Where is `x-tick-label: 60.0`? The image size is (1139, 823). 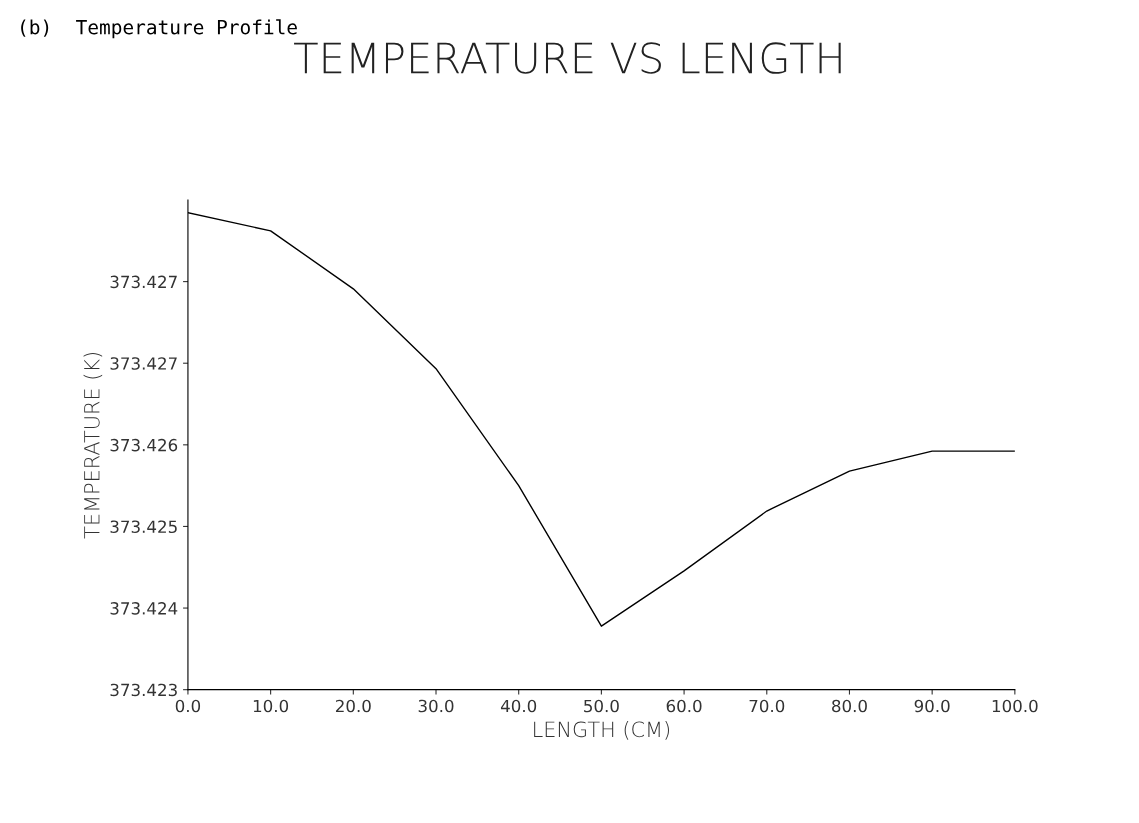 x-tick-label: 60.0 is located at coordinates (684, 706).